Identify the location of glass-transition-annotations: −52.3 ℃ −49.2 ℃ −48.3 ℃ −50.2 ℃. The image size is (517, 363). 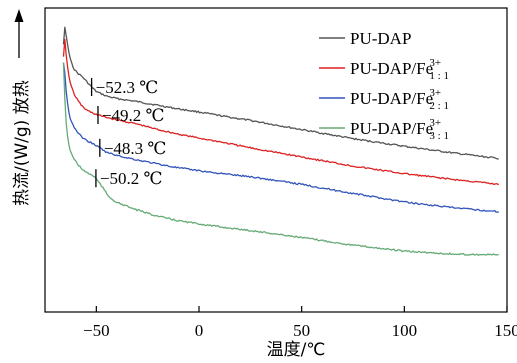
(128, 133).